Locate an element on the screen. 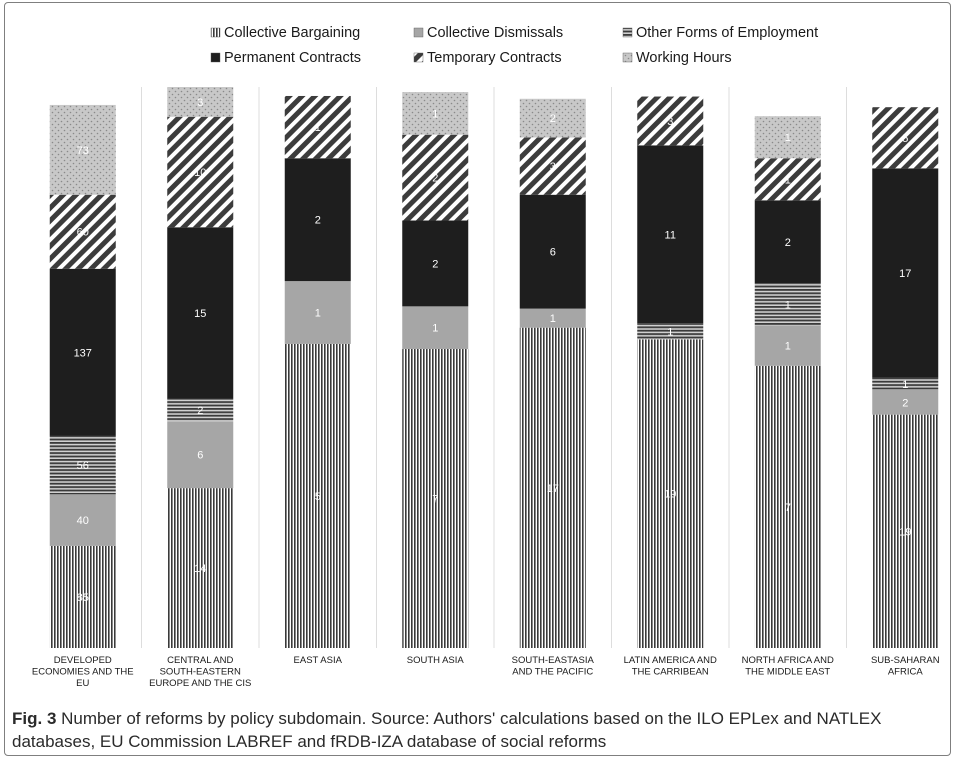 The width and height of the screenshot is (955, 759). data-label-developed-economies-and-the-eu-other-forms-of-employment: 56 is located at coordinates (83, 466).